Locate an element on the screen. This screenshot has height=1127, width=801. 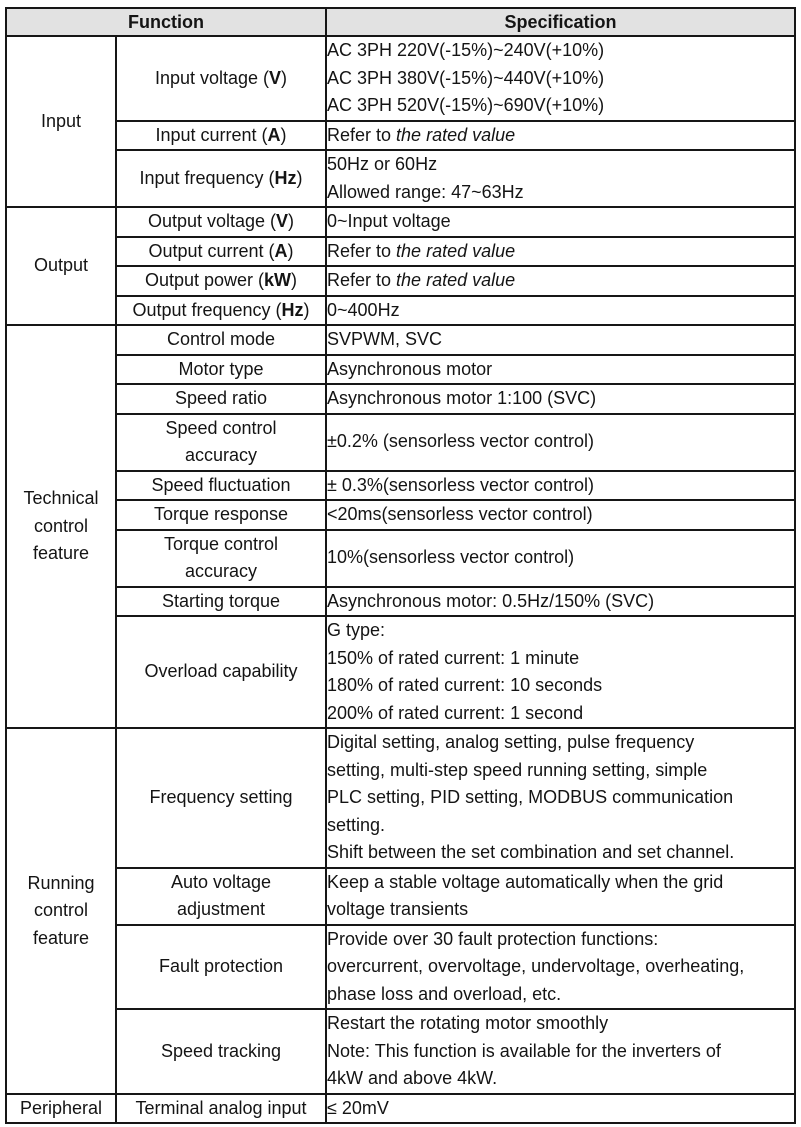
text-line: setting. is located at coordinates (356, 824).